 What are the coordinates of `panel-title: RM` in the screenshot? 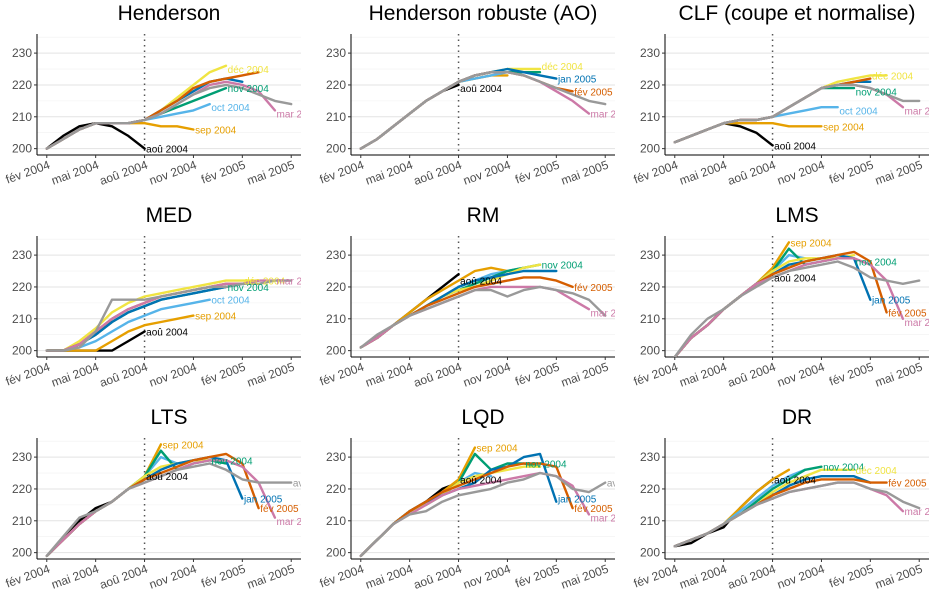 It's located at (483, 215).